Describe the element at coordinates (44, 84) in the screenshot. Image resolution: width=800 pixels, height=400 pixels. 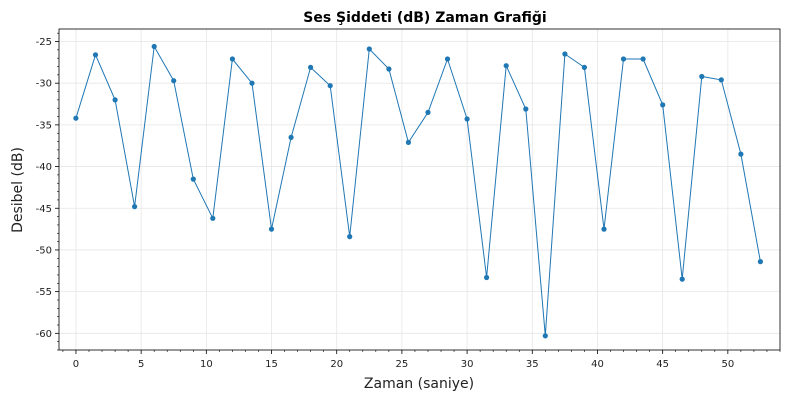
I see `y-tick-label: -30` at that location.